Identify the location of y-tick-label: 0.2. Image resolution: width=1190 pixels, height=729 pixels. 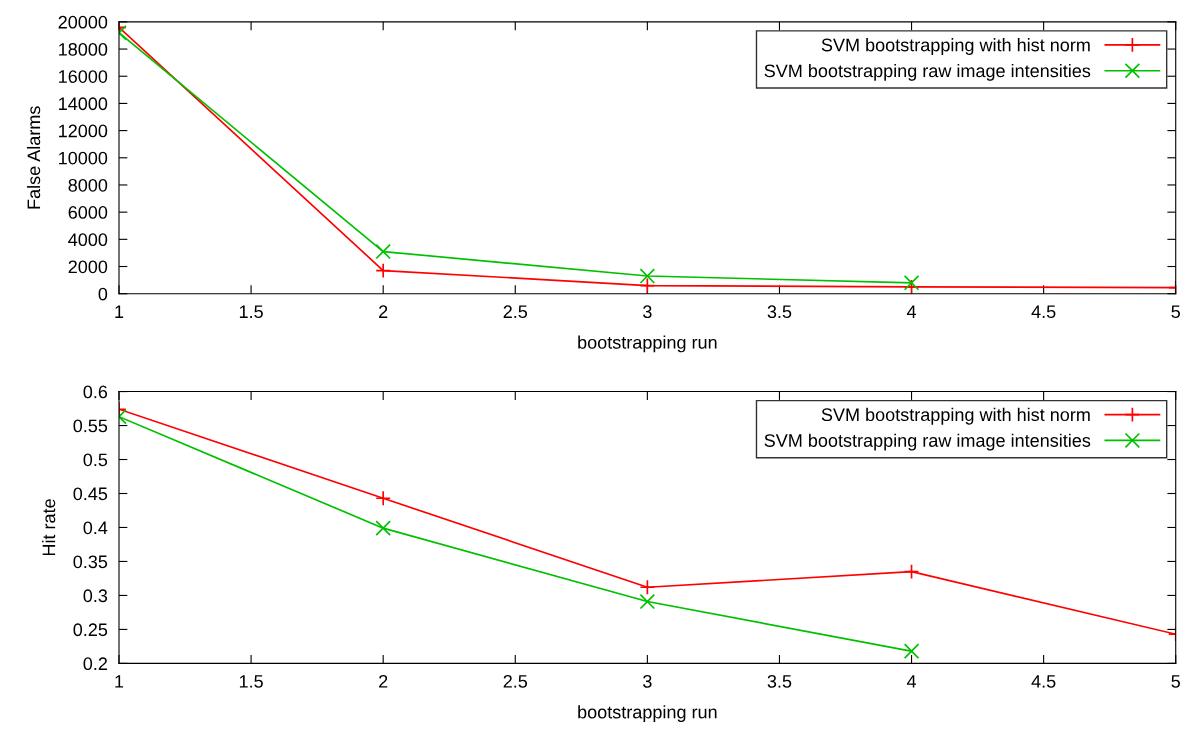
(95, 664).